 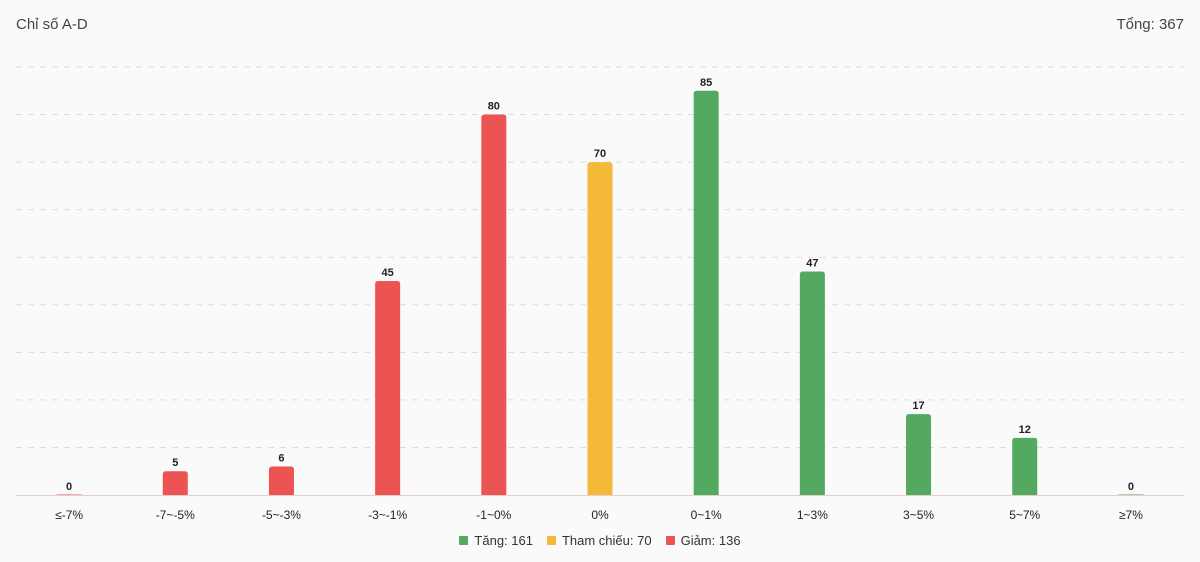 What do you see at coordinates (812, 515) in the screenshot?
I see `x-tick-label: 1~3%` at bounding box center [812, 515].